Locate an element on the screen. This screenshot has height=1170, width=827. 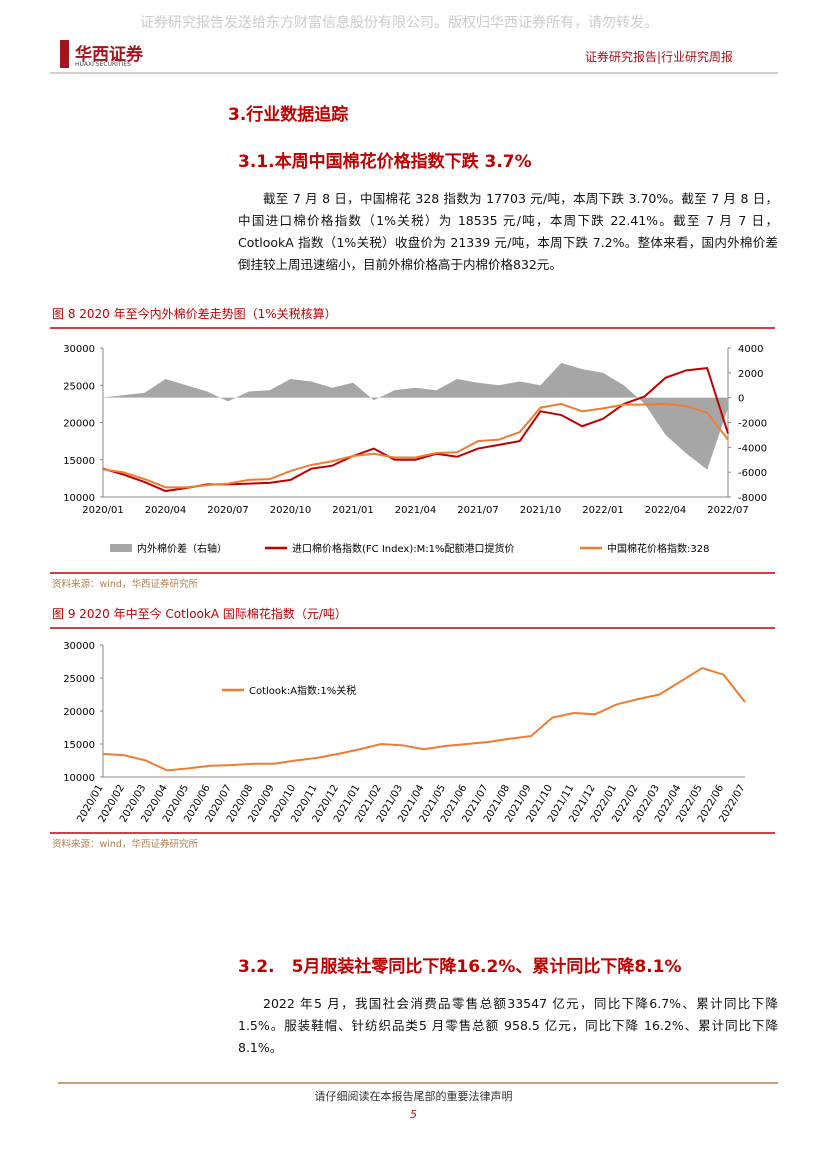
legend-label: 中国棉花价格指数:328 is located at coordinates (658, 548).